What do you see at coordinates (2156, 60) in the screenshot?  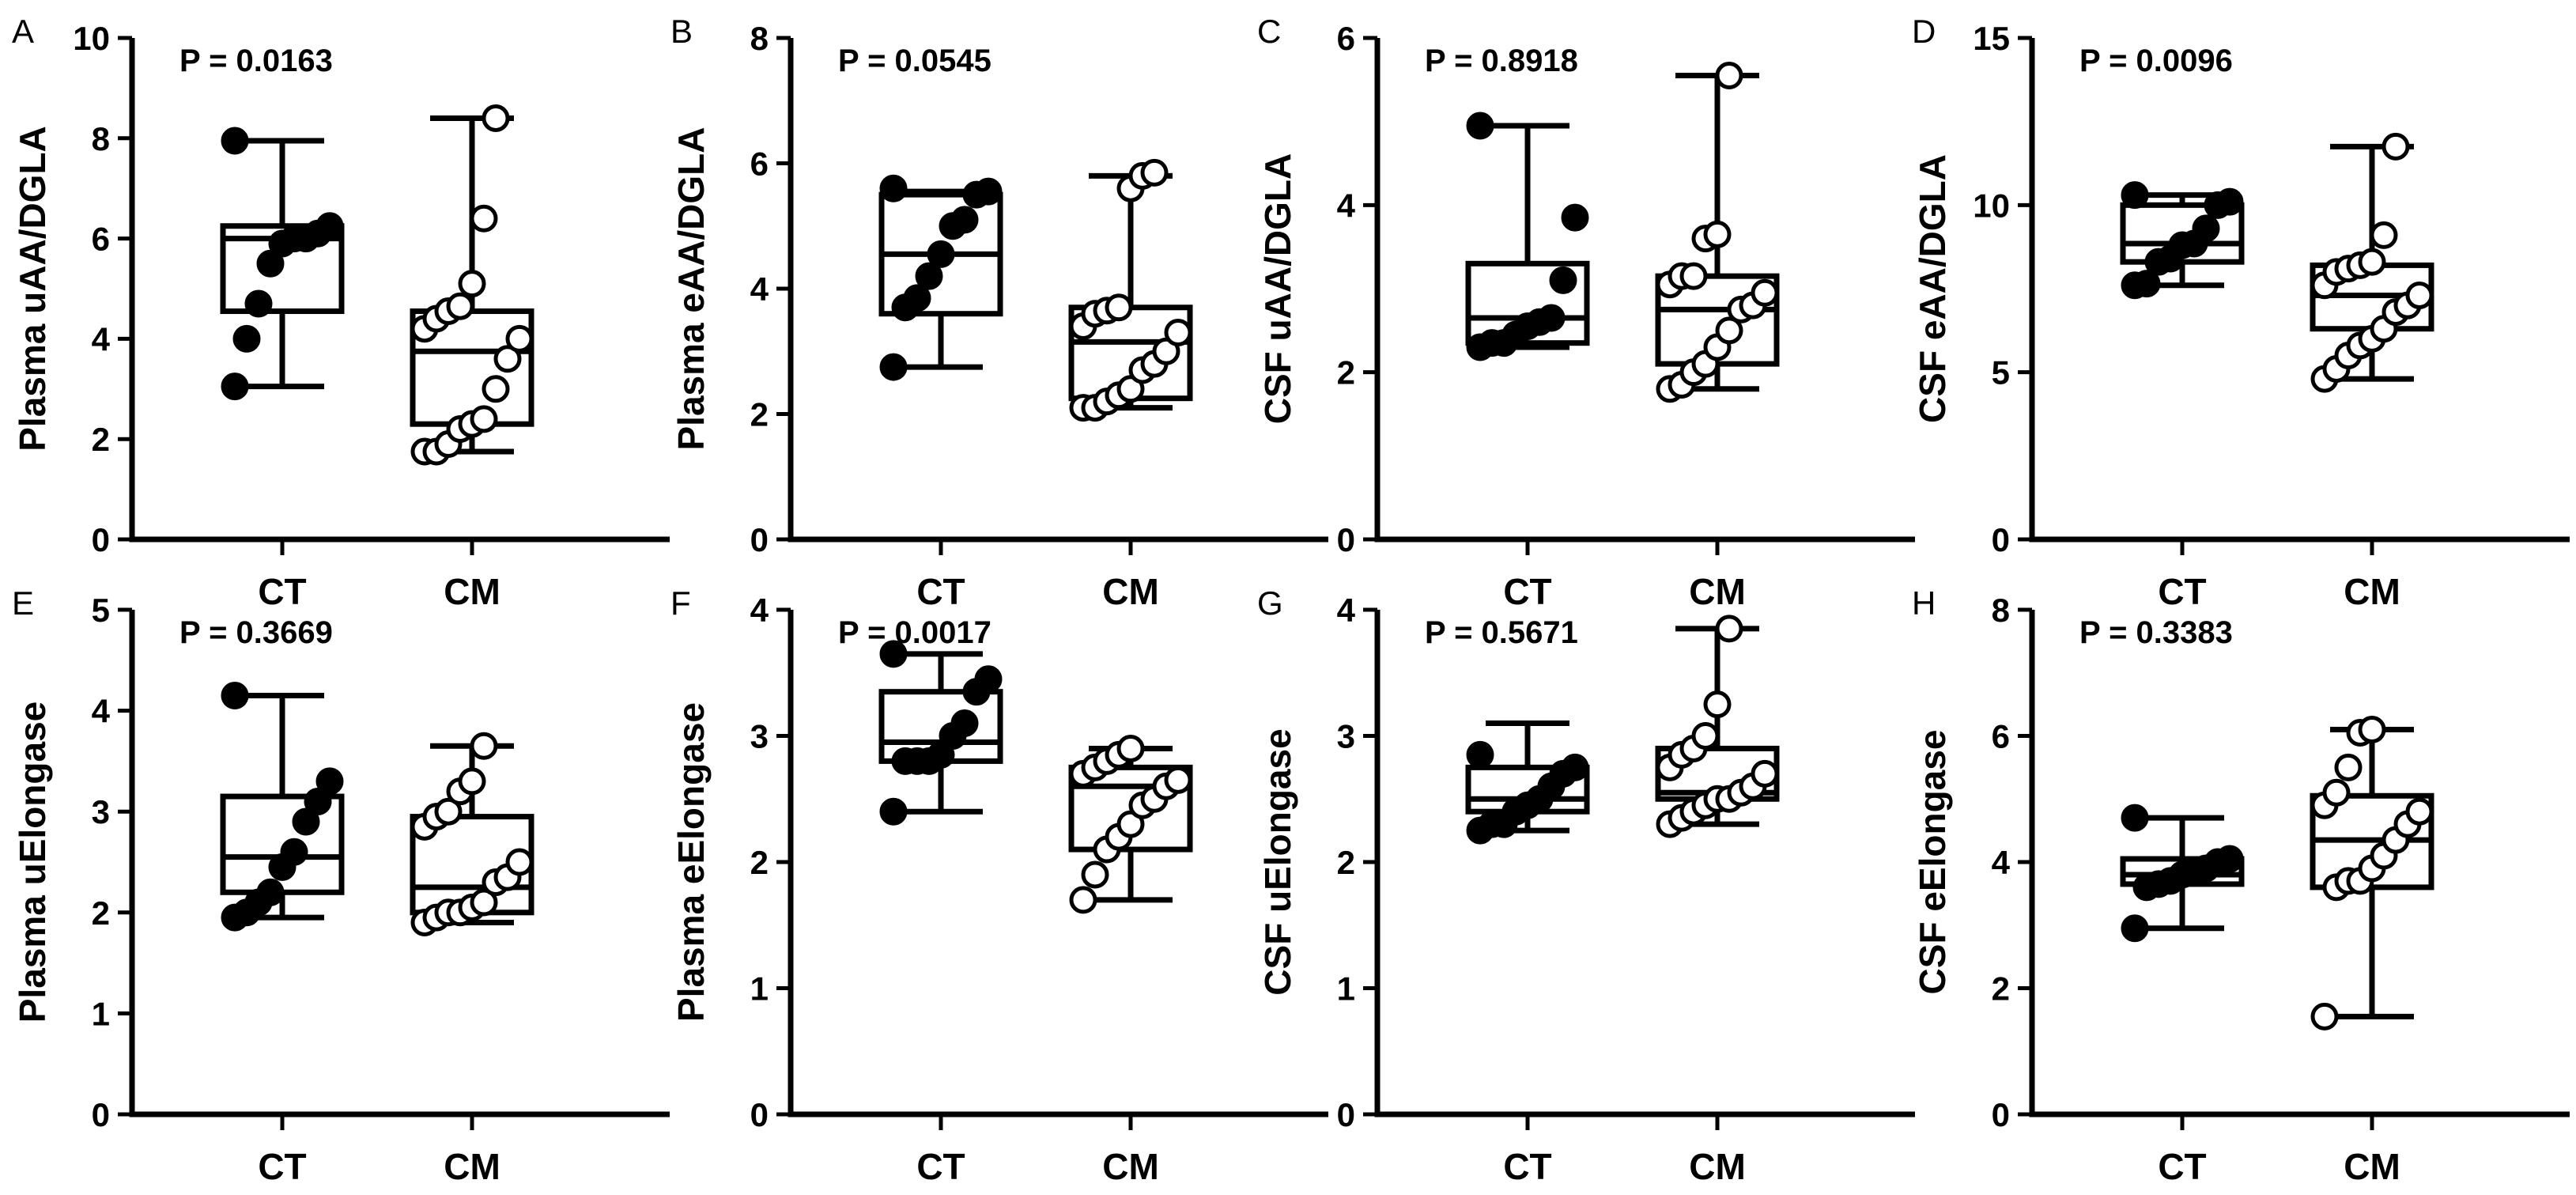 I see `p-value-label: P = 0.0096` at bounding box center [2156, 60].